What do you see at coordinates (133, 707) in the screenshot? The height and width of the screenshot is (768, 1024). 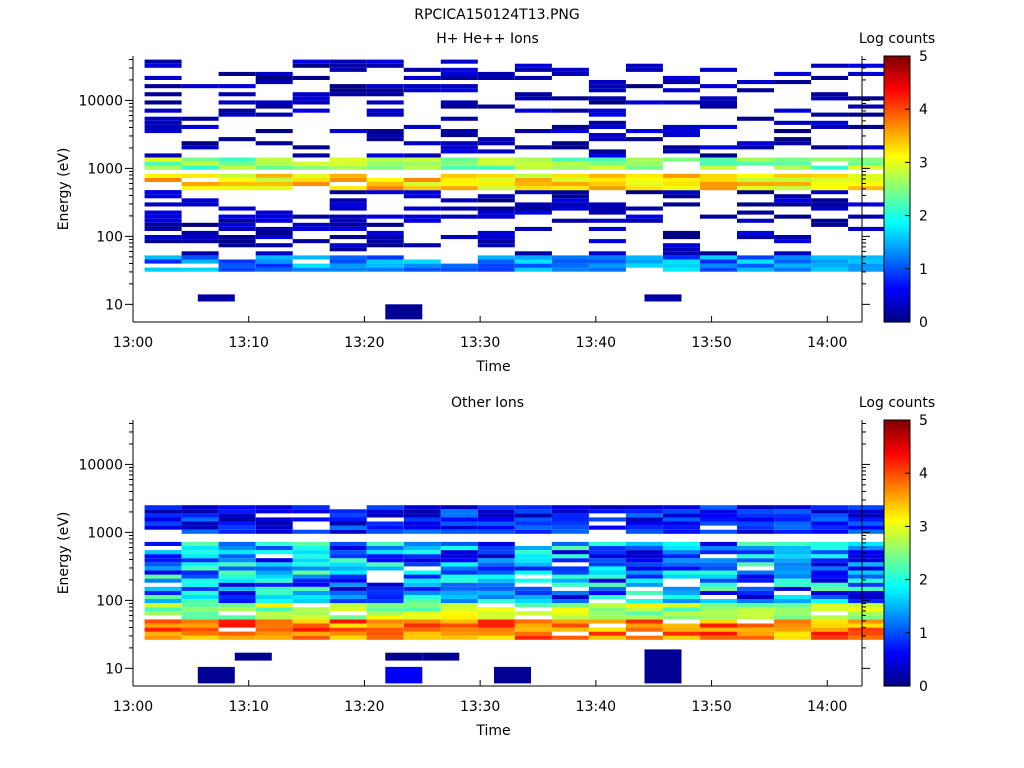 I see `x-tick-label: 13:00` at bounding box center [133, 707].